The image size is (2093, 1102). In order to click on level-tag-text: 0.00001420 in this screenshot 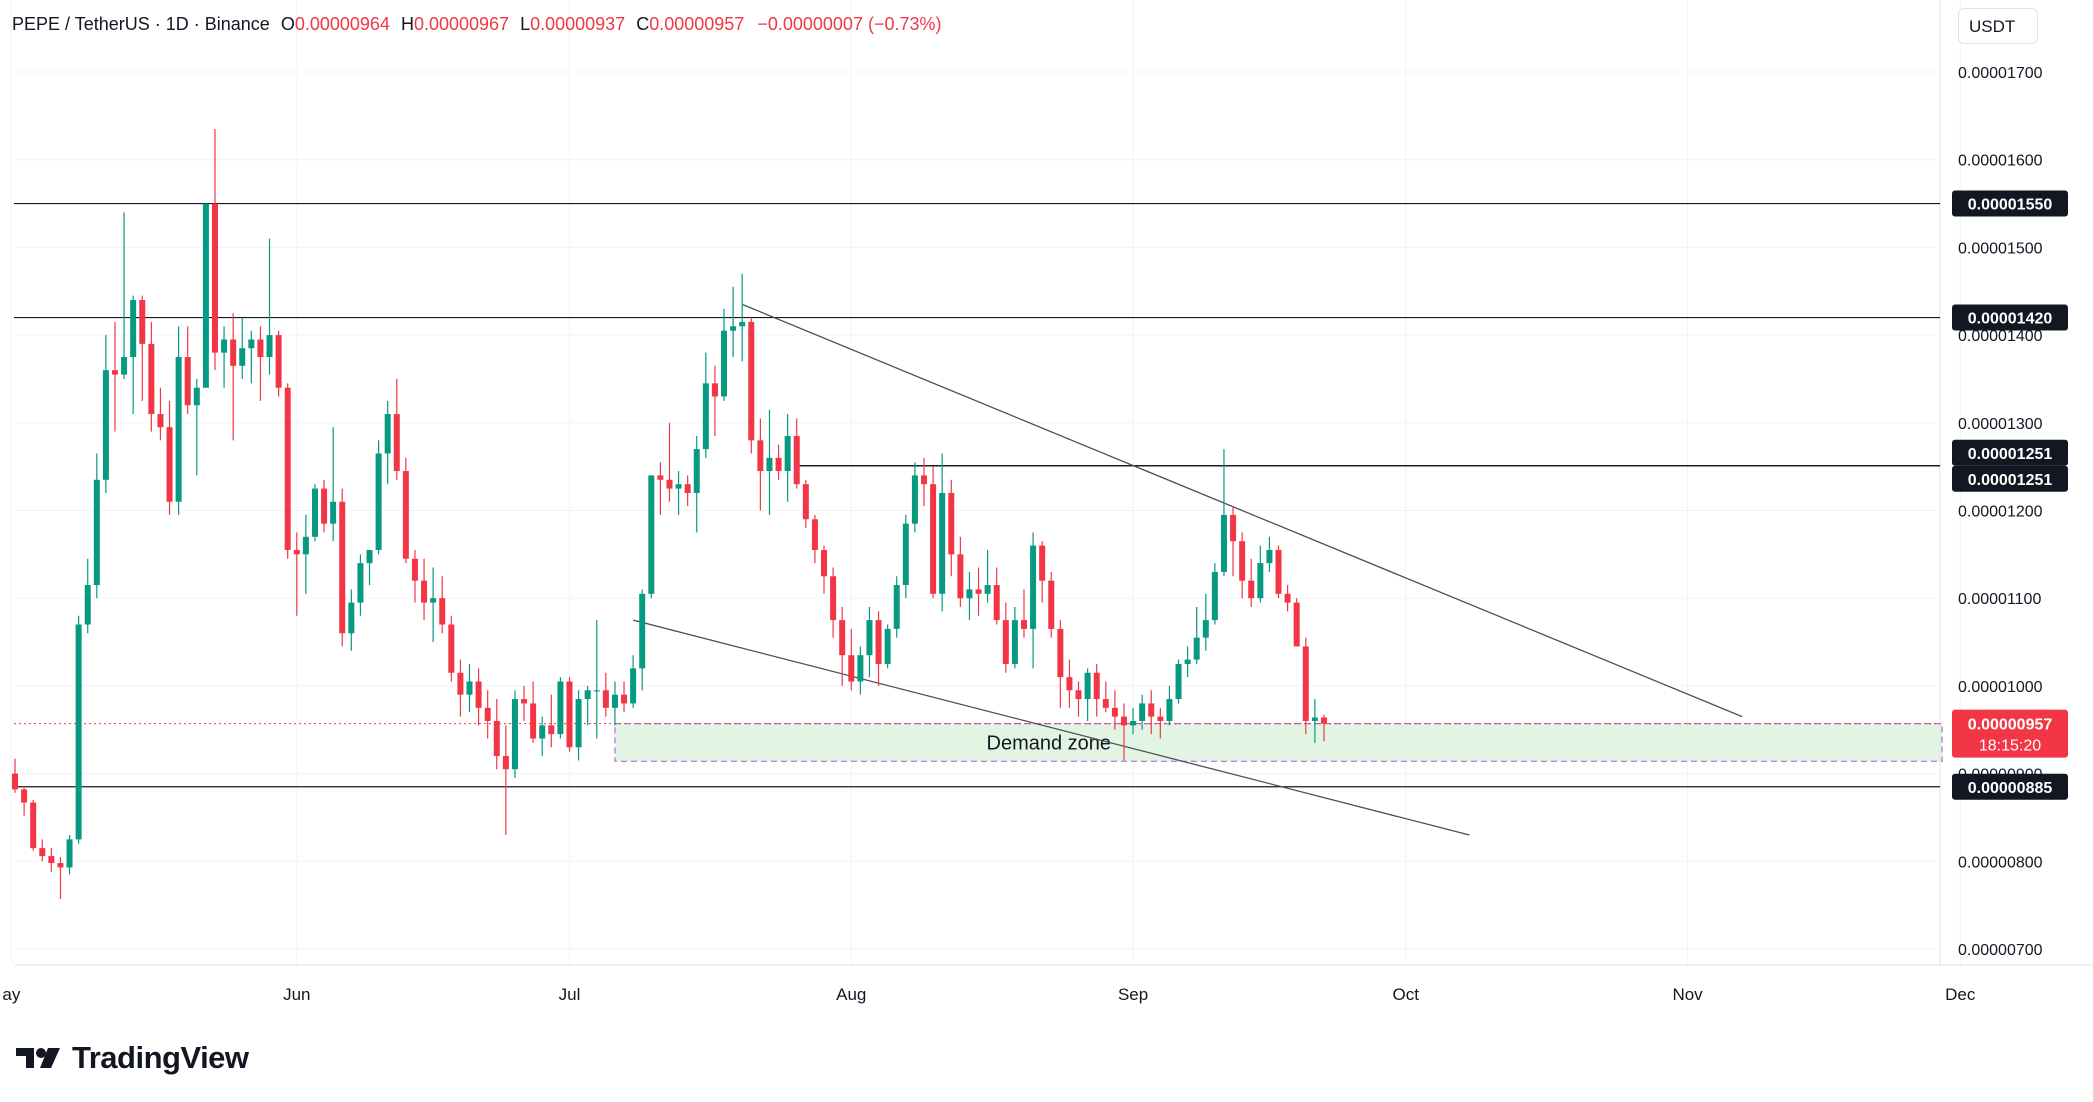, I will do `click(2010, 319)`.